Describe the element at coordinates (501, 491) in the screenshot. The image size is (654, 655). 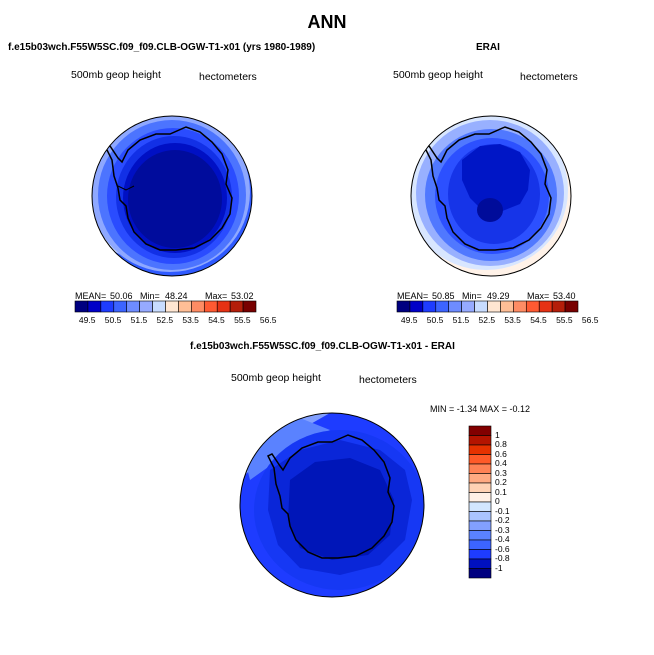
I see `colorbar-tick-label: 0.1` at that location.